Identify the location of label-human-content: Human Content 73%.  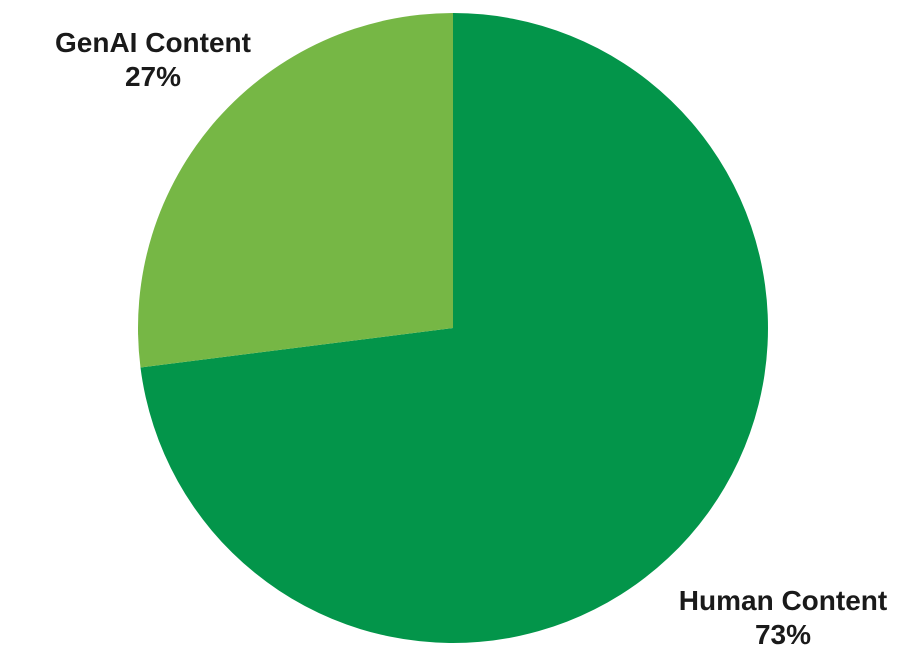
(783, 618).